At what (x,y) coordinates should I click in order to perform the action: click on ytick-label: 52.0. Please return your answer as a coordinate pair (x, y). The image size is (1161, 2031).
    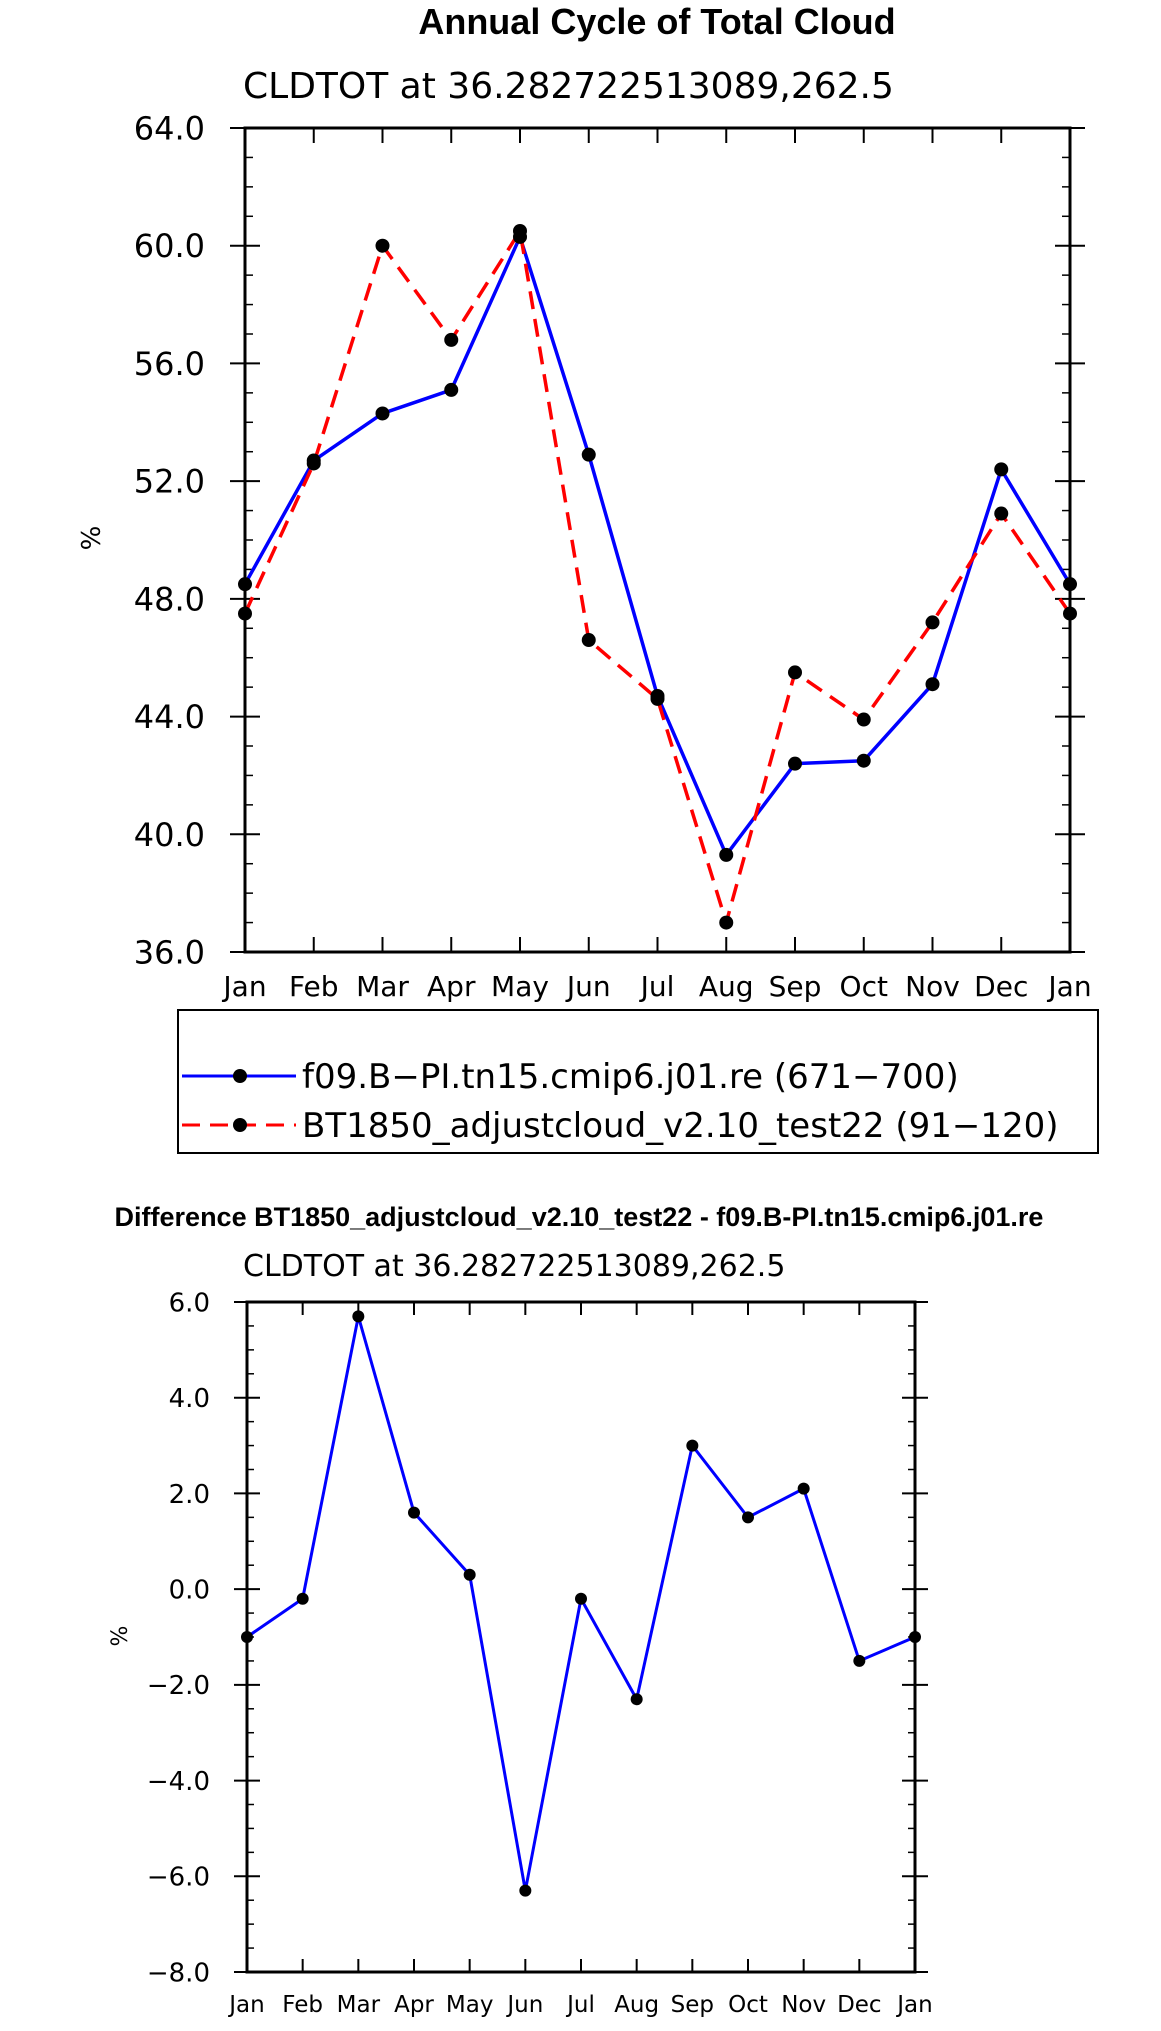
    Looking at the image, I should click on (169, 482).